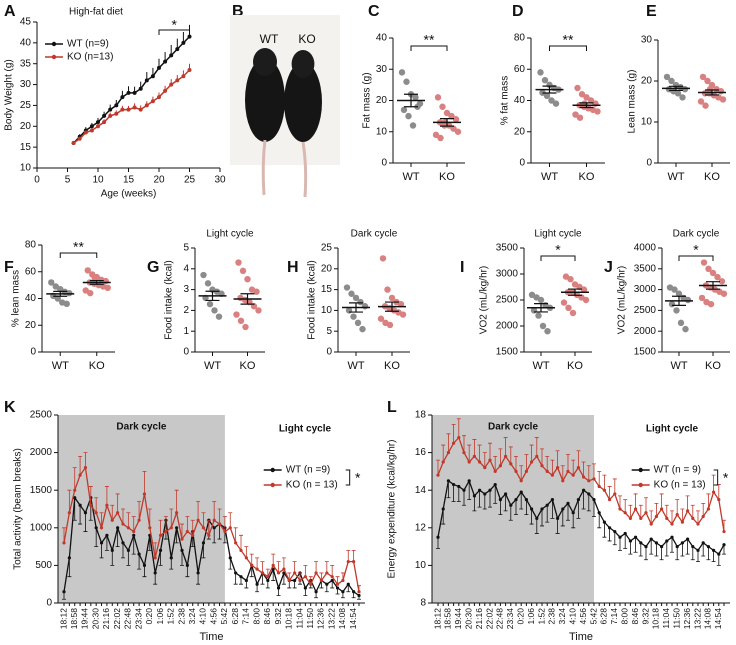 Image resolution: width=736 pixels, height=645 pixels. What do you see at coordinates (531, 616) in the screenshot?
I see `x-tick-label: 1:06` at bounding box center [531, 616].